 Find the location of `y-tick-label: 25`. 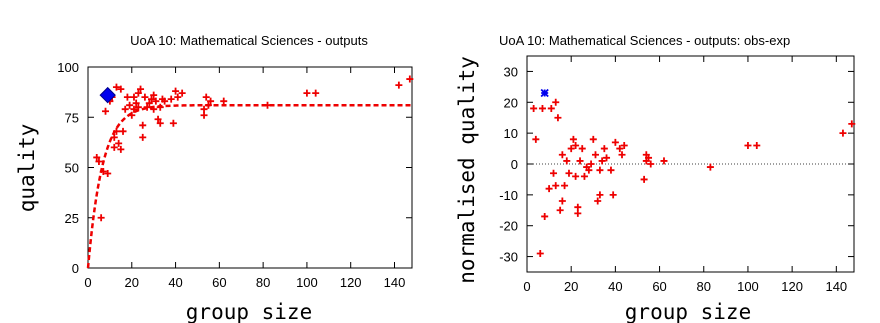

y-tick-label: 25 is located at coordinates (72, 218).